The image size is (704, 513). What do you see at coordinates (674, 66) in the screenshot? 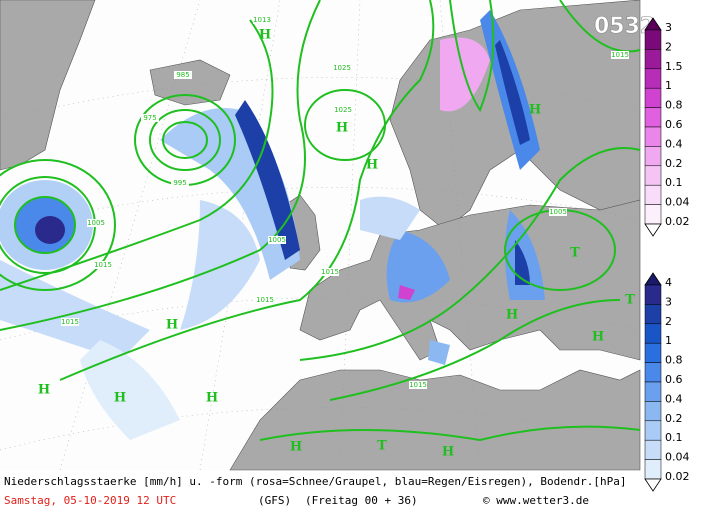
I see `legend-label: 1.5` at bounding box center [674, 66].